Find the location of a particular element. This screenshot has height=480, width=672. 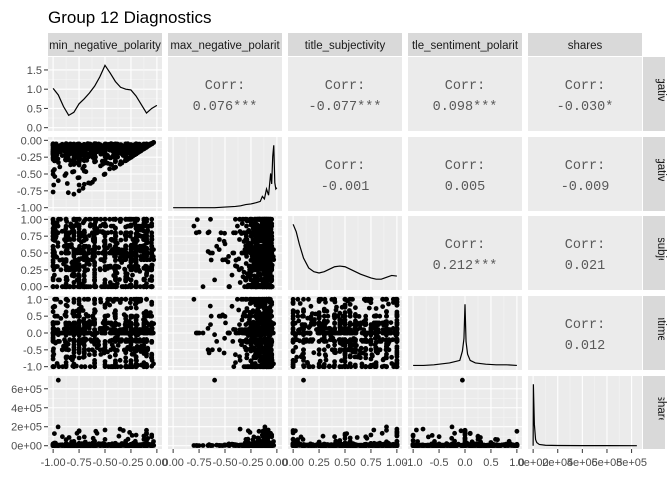

corr-panel-0-1: Corr:0.076*** is located at coordinates (225, 94).